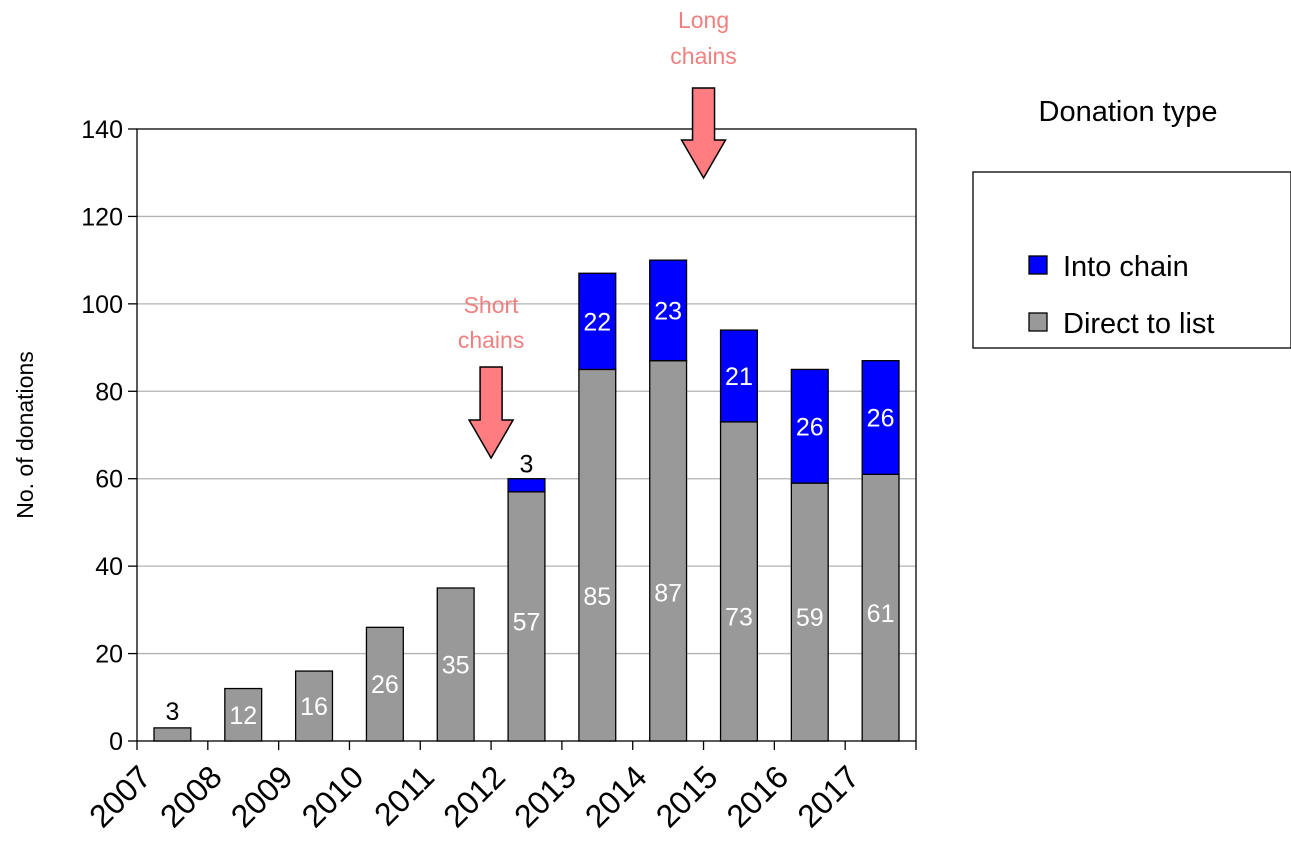  I want to click on data-label: 59, so click(810, 618).